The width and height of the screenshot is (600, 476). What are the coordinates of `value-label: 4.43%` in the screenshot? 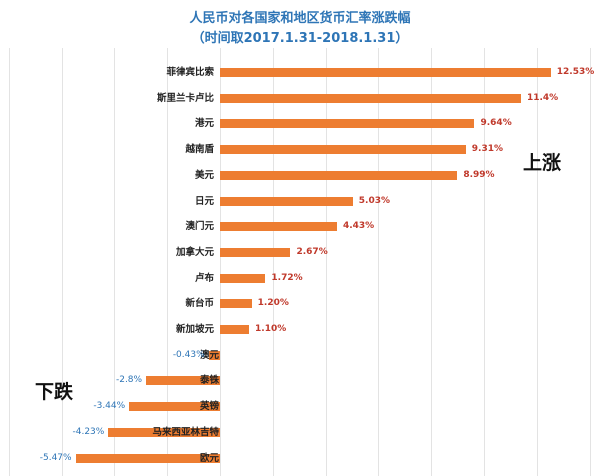 It's located at (358, 226).